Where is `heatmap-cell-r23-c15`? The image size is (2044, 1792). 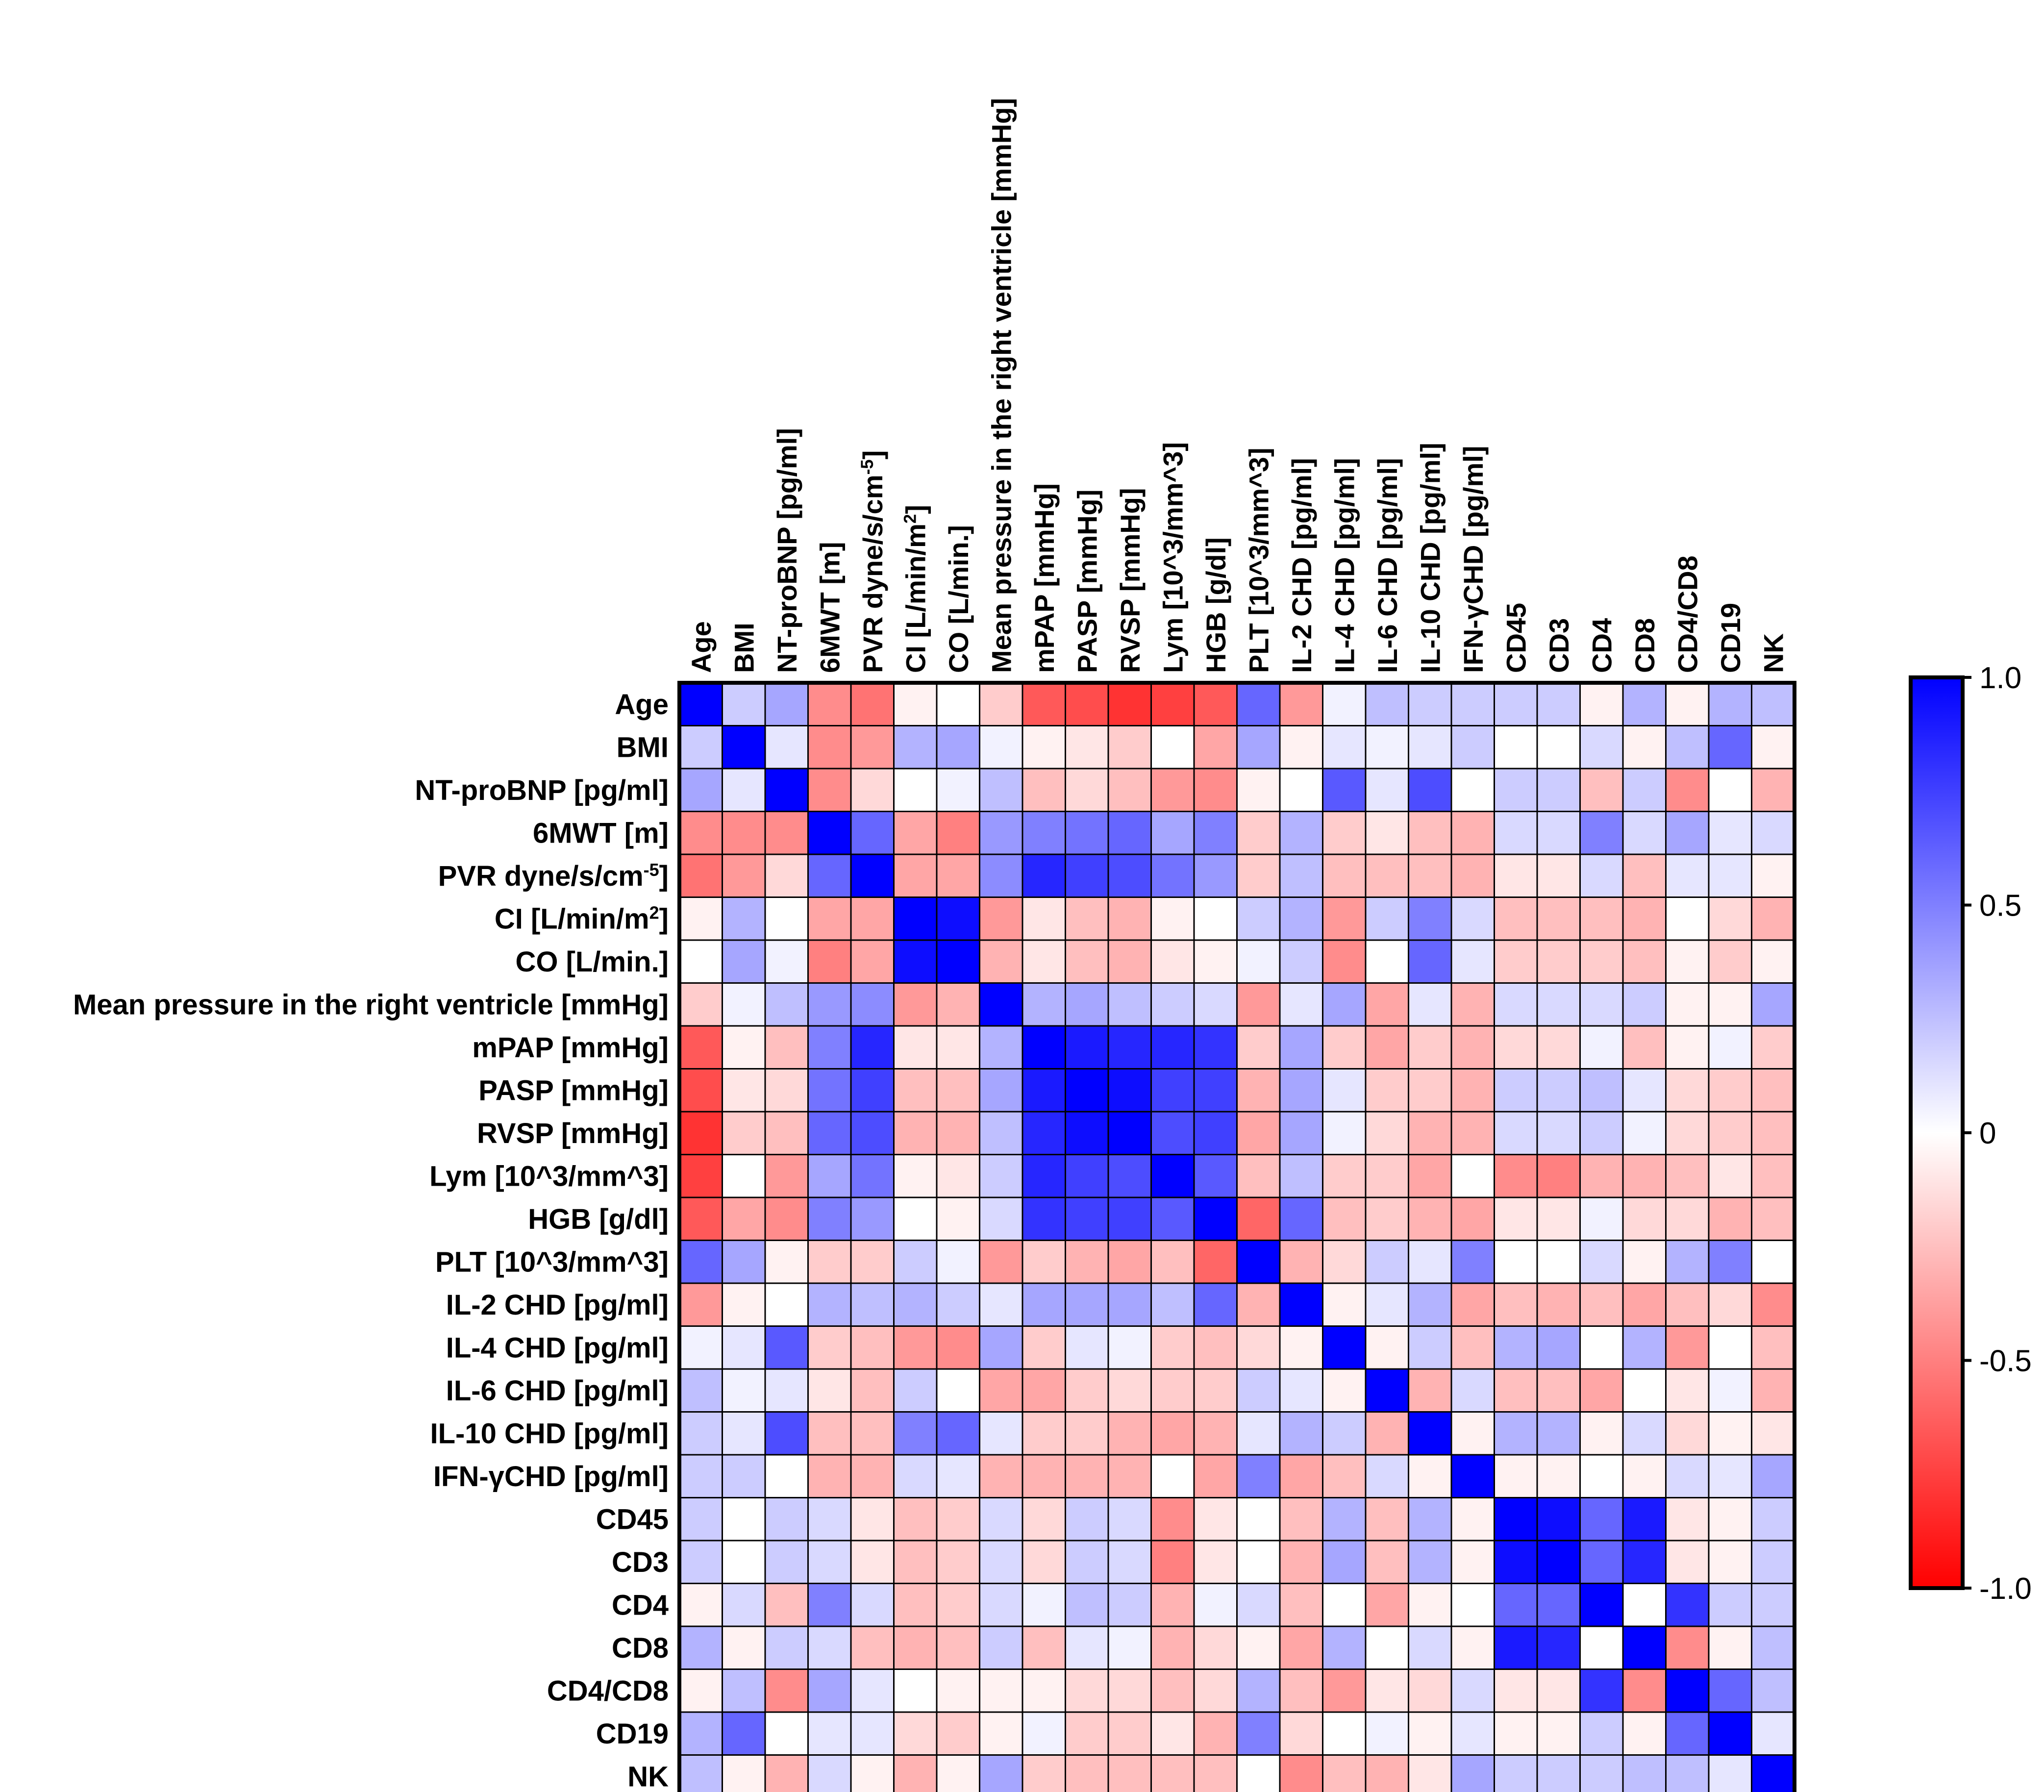
heatmap-cell-r23-c15 is located at coordinates (1345, 1691).